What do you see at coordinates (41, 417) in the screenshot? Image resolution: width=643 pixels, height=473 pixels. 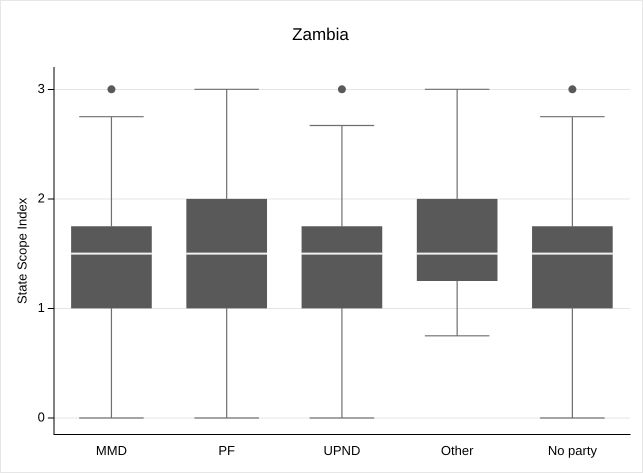 I see `y-tick-label: 0` at bounding box center [41, 417].